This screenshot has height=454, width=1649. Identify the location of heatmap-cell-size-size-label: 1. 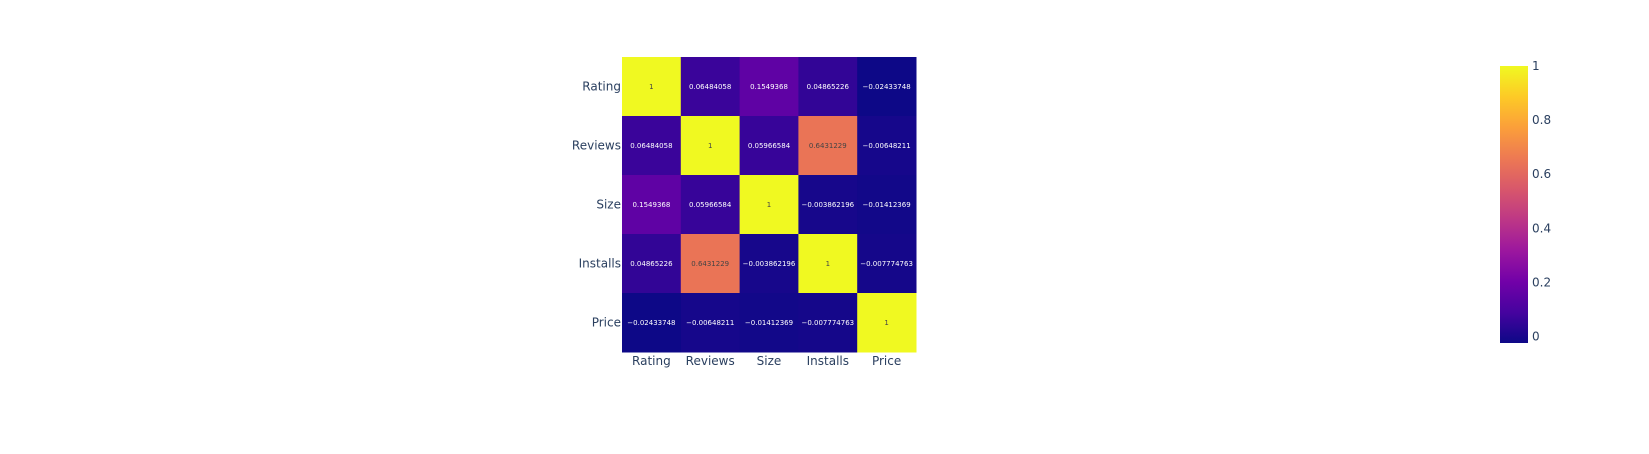
(769, 205).